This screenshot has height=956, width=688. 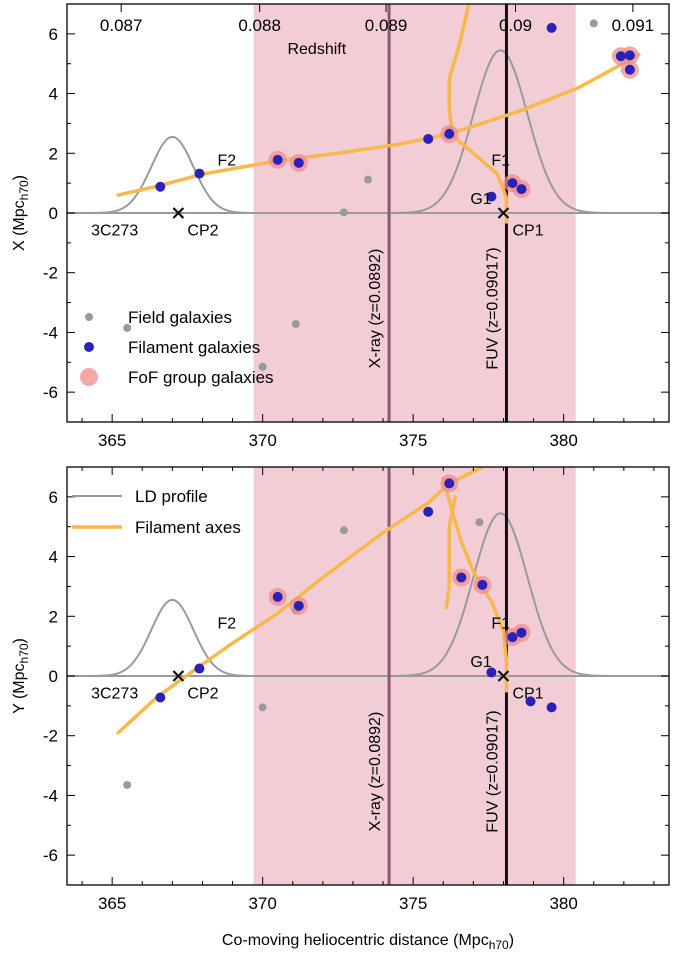 What do you see at coordinates (53, 153) in the screenshot?
I see `y-tick-label: 2` at bounding box center [53, 153].